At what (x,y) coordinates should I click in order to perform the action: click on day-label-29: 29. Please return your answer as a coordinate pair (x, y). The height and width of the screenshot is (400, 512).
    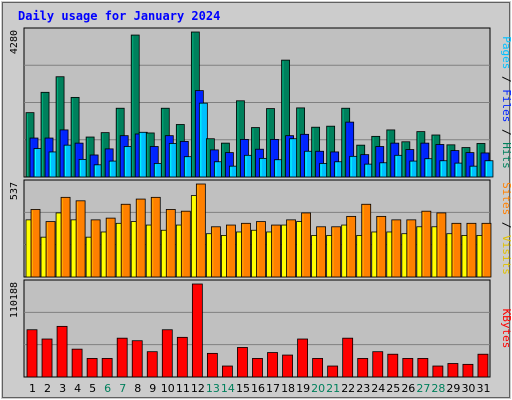
    Looking at the image, I should click on (453, 388).